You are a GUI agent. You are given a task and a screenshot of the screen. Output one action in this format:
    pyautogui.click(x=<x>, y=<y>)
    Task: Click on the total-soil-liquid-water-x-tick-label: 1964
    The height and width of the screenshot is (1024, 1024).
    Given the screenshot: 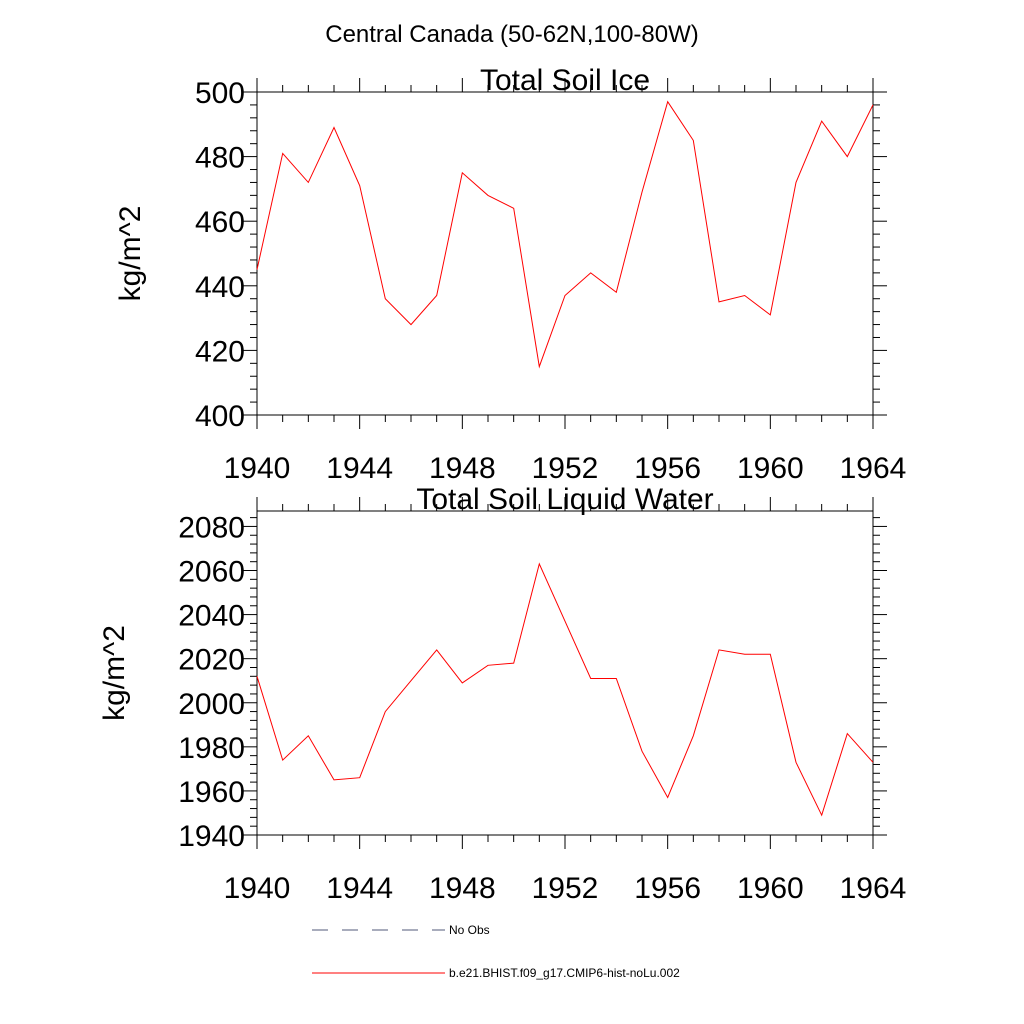 What is the action you would take?
    pyautogui.click(x=873, y=888)
    